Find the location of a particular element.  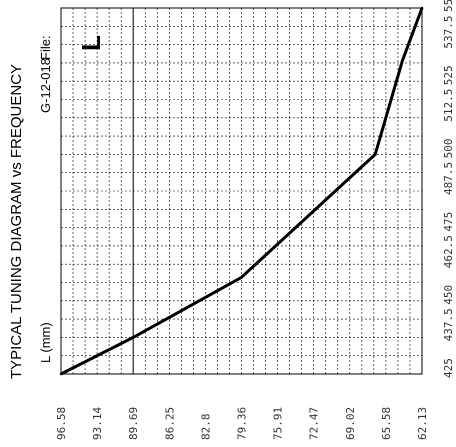

x-tick-label: 65.58 is located at coordinates (386, 423).